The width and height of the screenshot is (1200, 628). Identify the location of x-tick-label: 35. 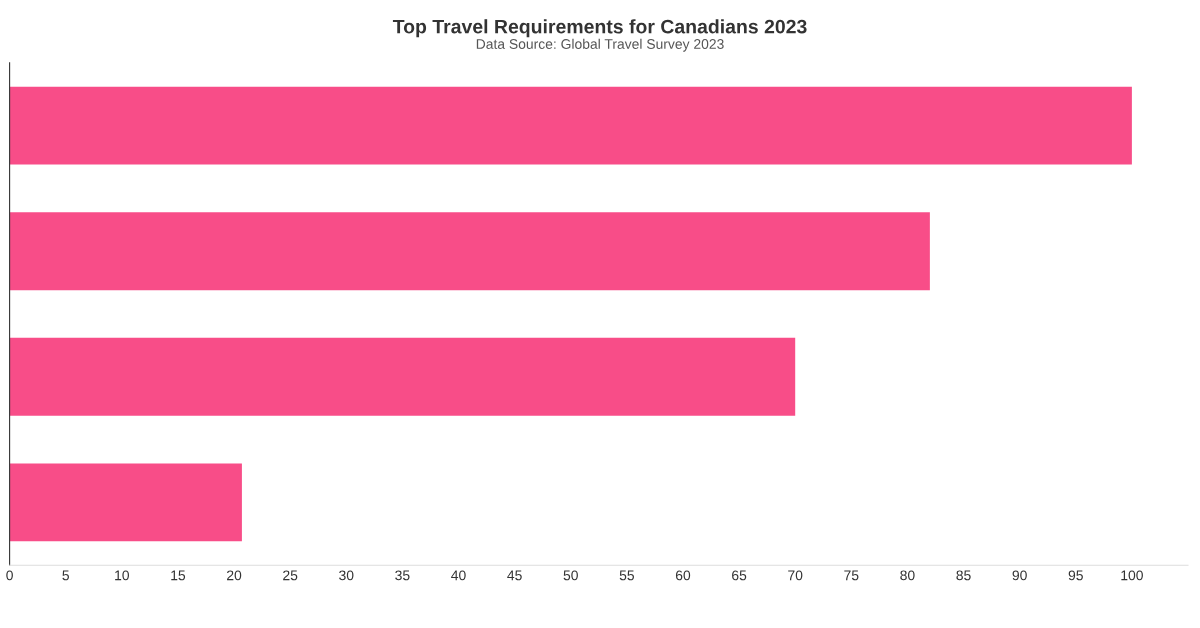
(402, 575).